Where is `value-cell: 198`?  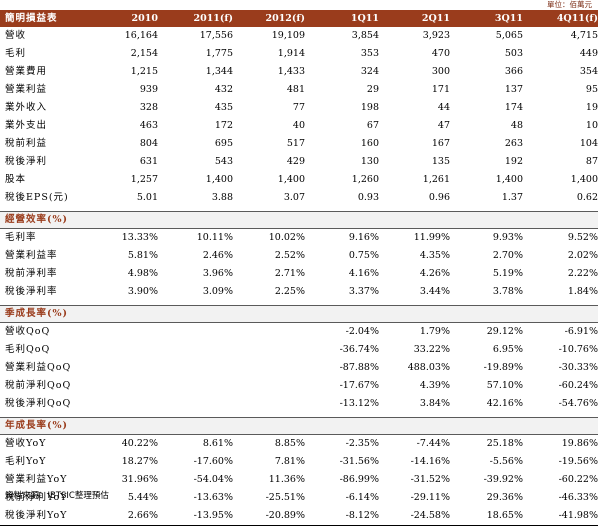
value-cell: 198 is located at coordinates (369, 107).